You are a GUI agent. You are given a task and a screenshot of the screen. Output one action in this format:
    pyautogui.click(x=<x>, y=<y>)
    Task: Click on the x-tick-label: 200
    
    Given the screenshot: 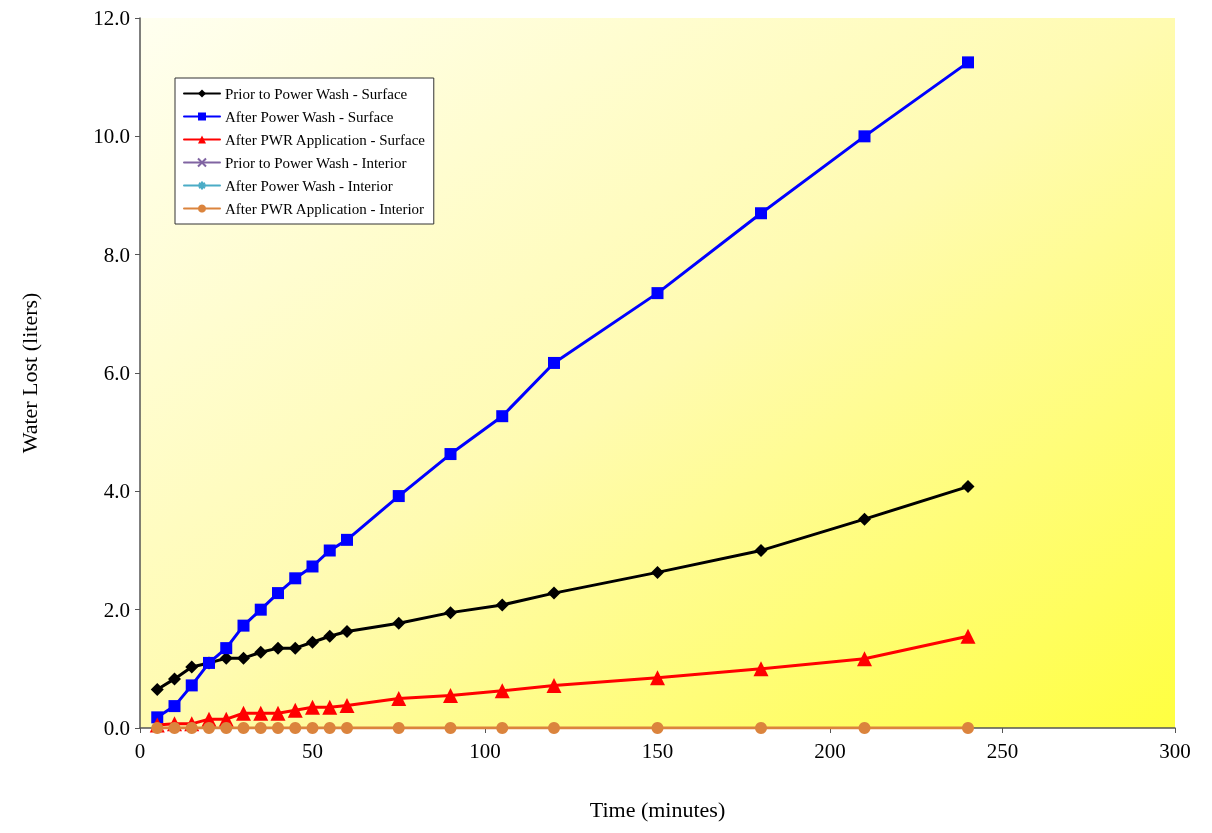 What is the action you would take?
    pyautogui.click(x=830, y=750)
    